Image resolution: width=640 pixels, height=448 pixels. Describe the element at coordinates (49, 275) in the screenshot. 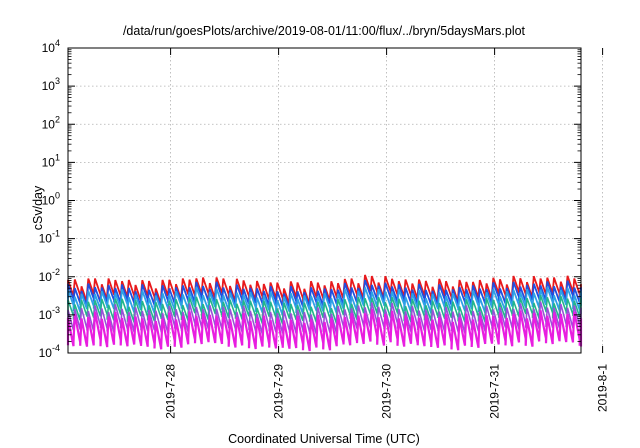

I see `y-tick-label: 10⁻²` at that location.